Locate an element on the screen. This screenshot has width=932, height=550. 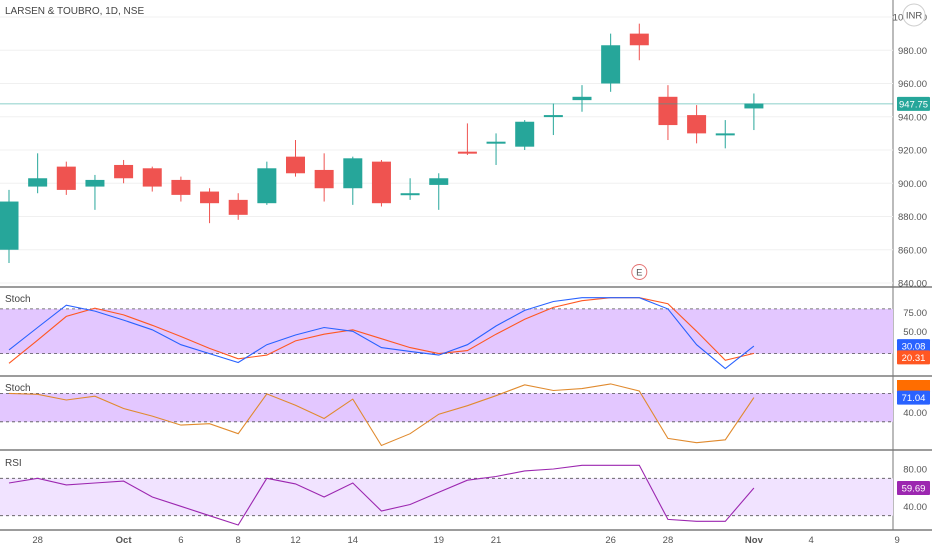
stoch2-title: Stoch is located at coordinates (18, 388).